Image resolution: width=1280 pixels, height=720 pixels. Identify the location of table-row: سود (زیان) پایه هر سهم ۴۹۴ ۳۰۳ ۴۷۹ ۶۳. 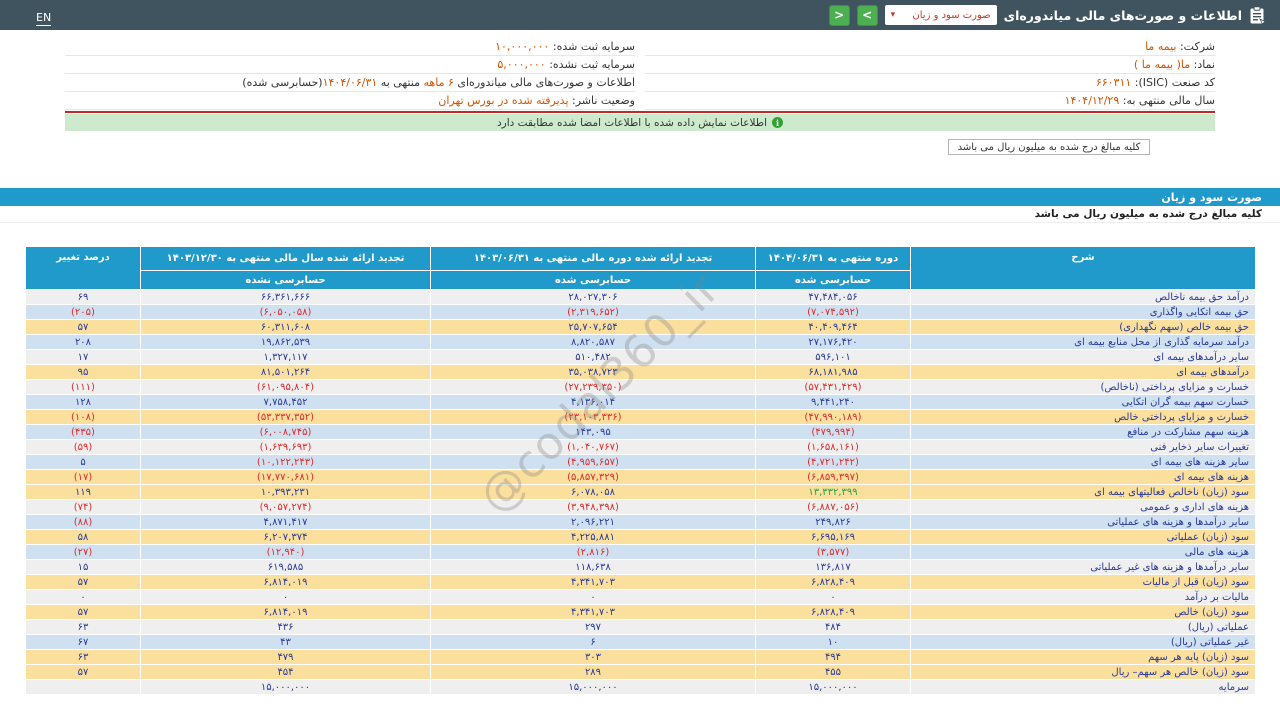
(640, 657).